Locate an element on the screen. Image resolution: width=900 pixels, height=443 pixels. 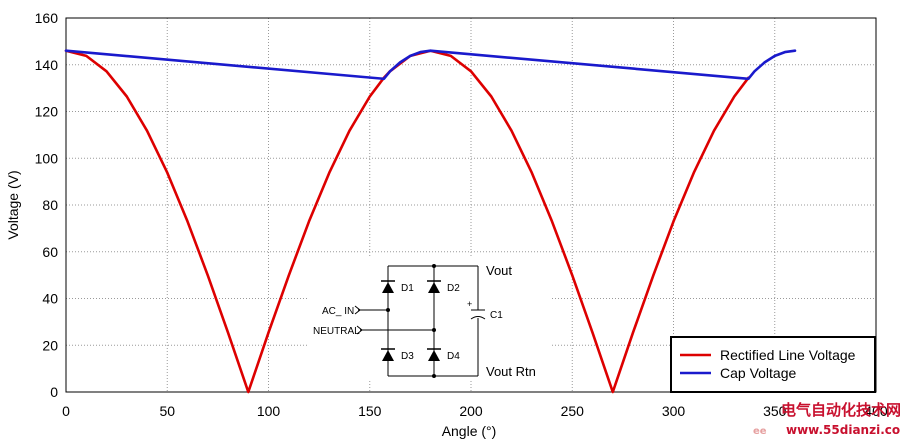
diode-d1-icon is located at coordinates (388, 286).